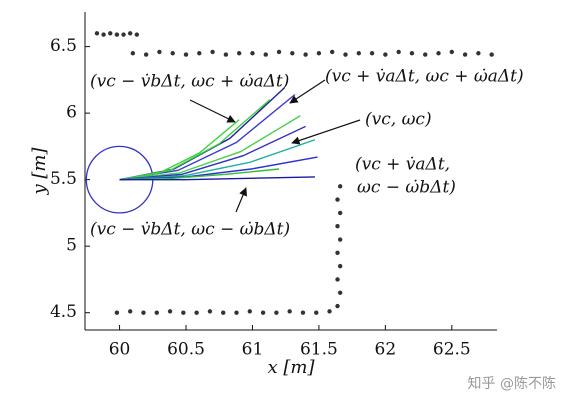 The image size is (570, 406). What do you see at coordinates (406, 188) in the screenshot?
I see `annotation: ωc − ω̇bΔt)` at bounding box center [406, 188].